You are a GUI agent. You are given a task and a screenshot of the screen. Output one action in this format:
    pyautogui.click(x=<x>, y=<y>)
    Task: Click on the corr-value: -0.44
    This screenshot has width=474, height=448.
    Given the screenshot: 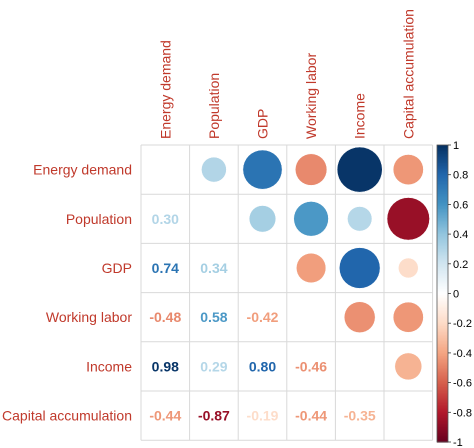 What is the action you would take?
    pyautogui.click(x=165, y=416)
    